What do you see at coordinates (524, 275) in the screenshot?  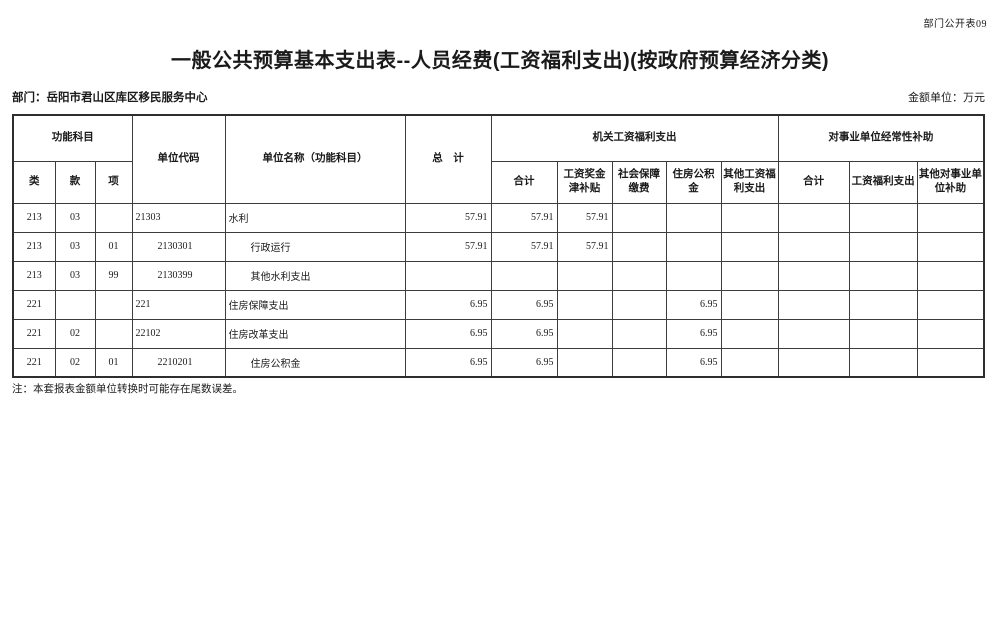 I see `cell-org-total` at bounding box center [524, 275].